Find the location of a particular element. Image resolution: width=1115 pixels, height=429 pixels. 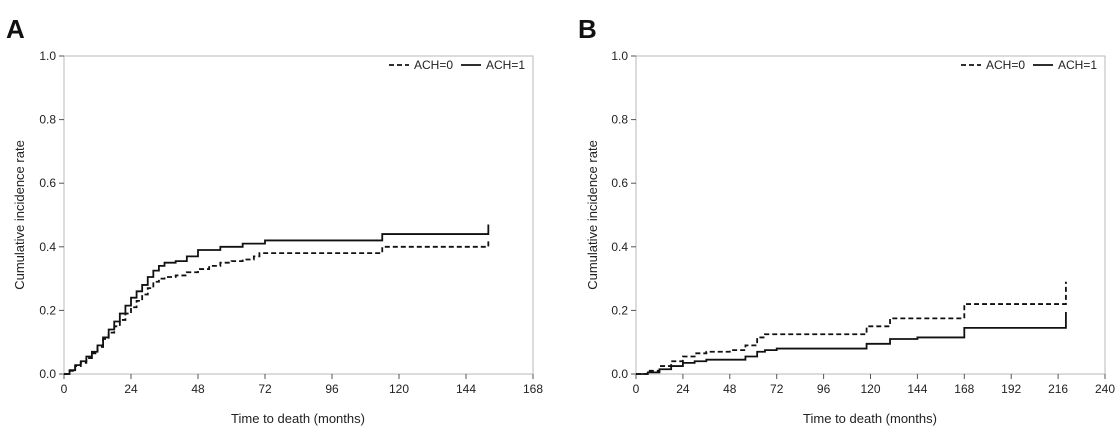

panel-b-series-group is located at coordinates (851, 328).